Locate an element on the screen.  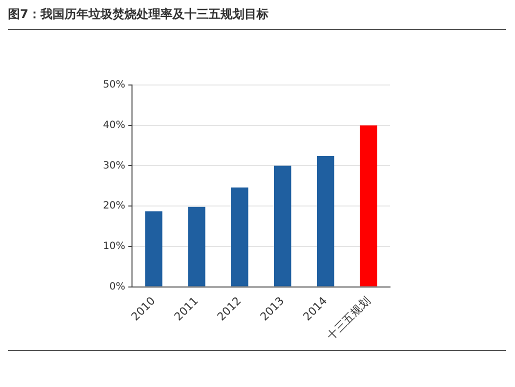
y-tick-label: 0% is located at coordinates (117, 286).